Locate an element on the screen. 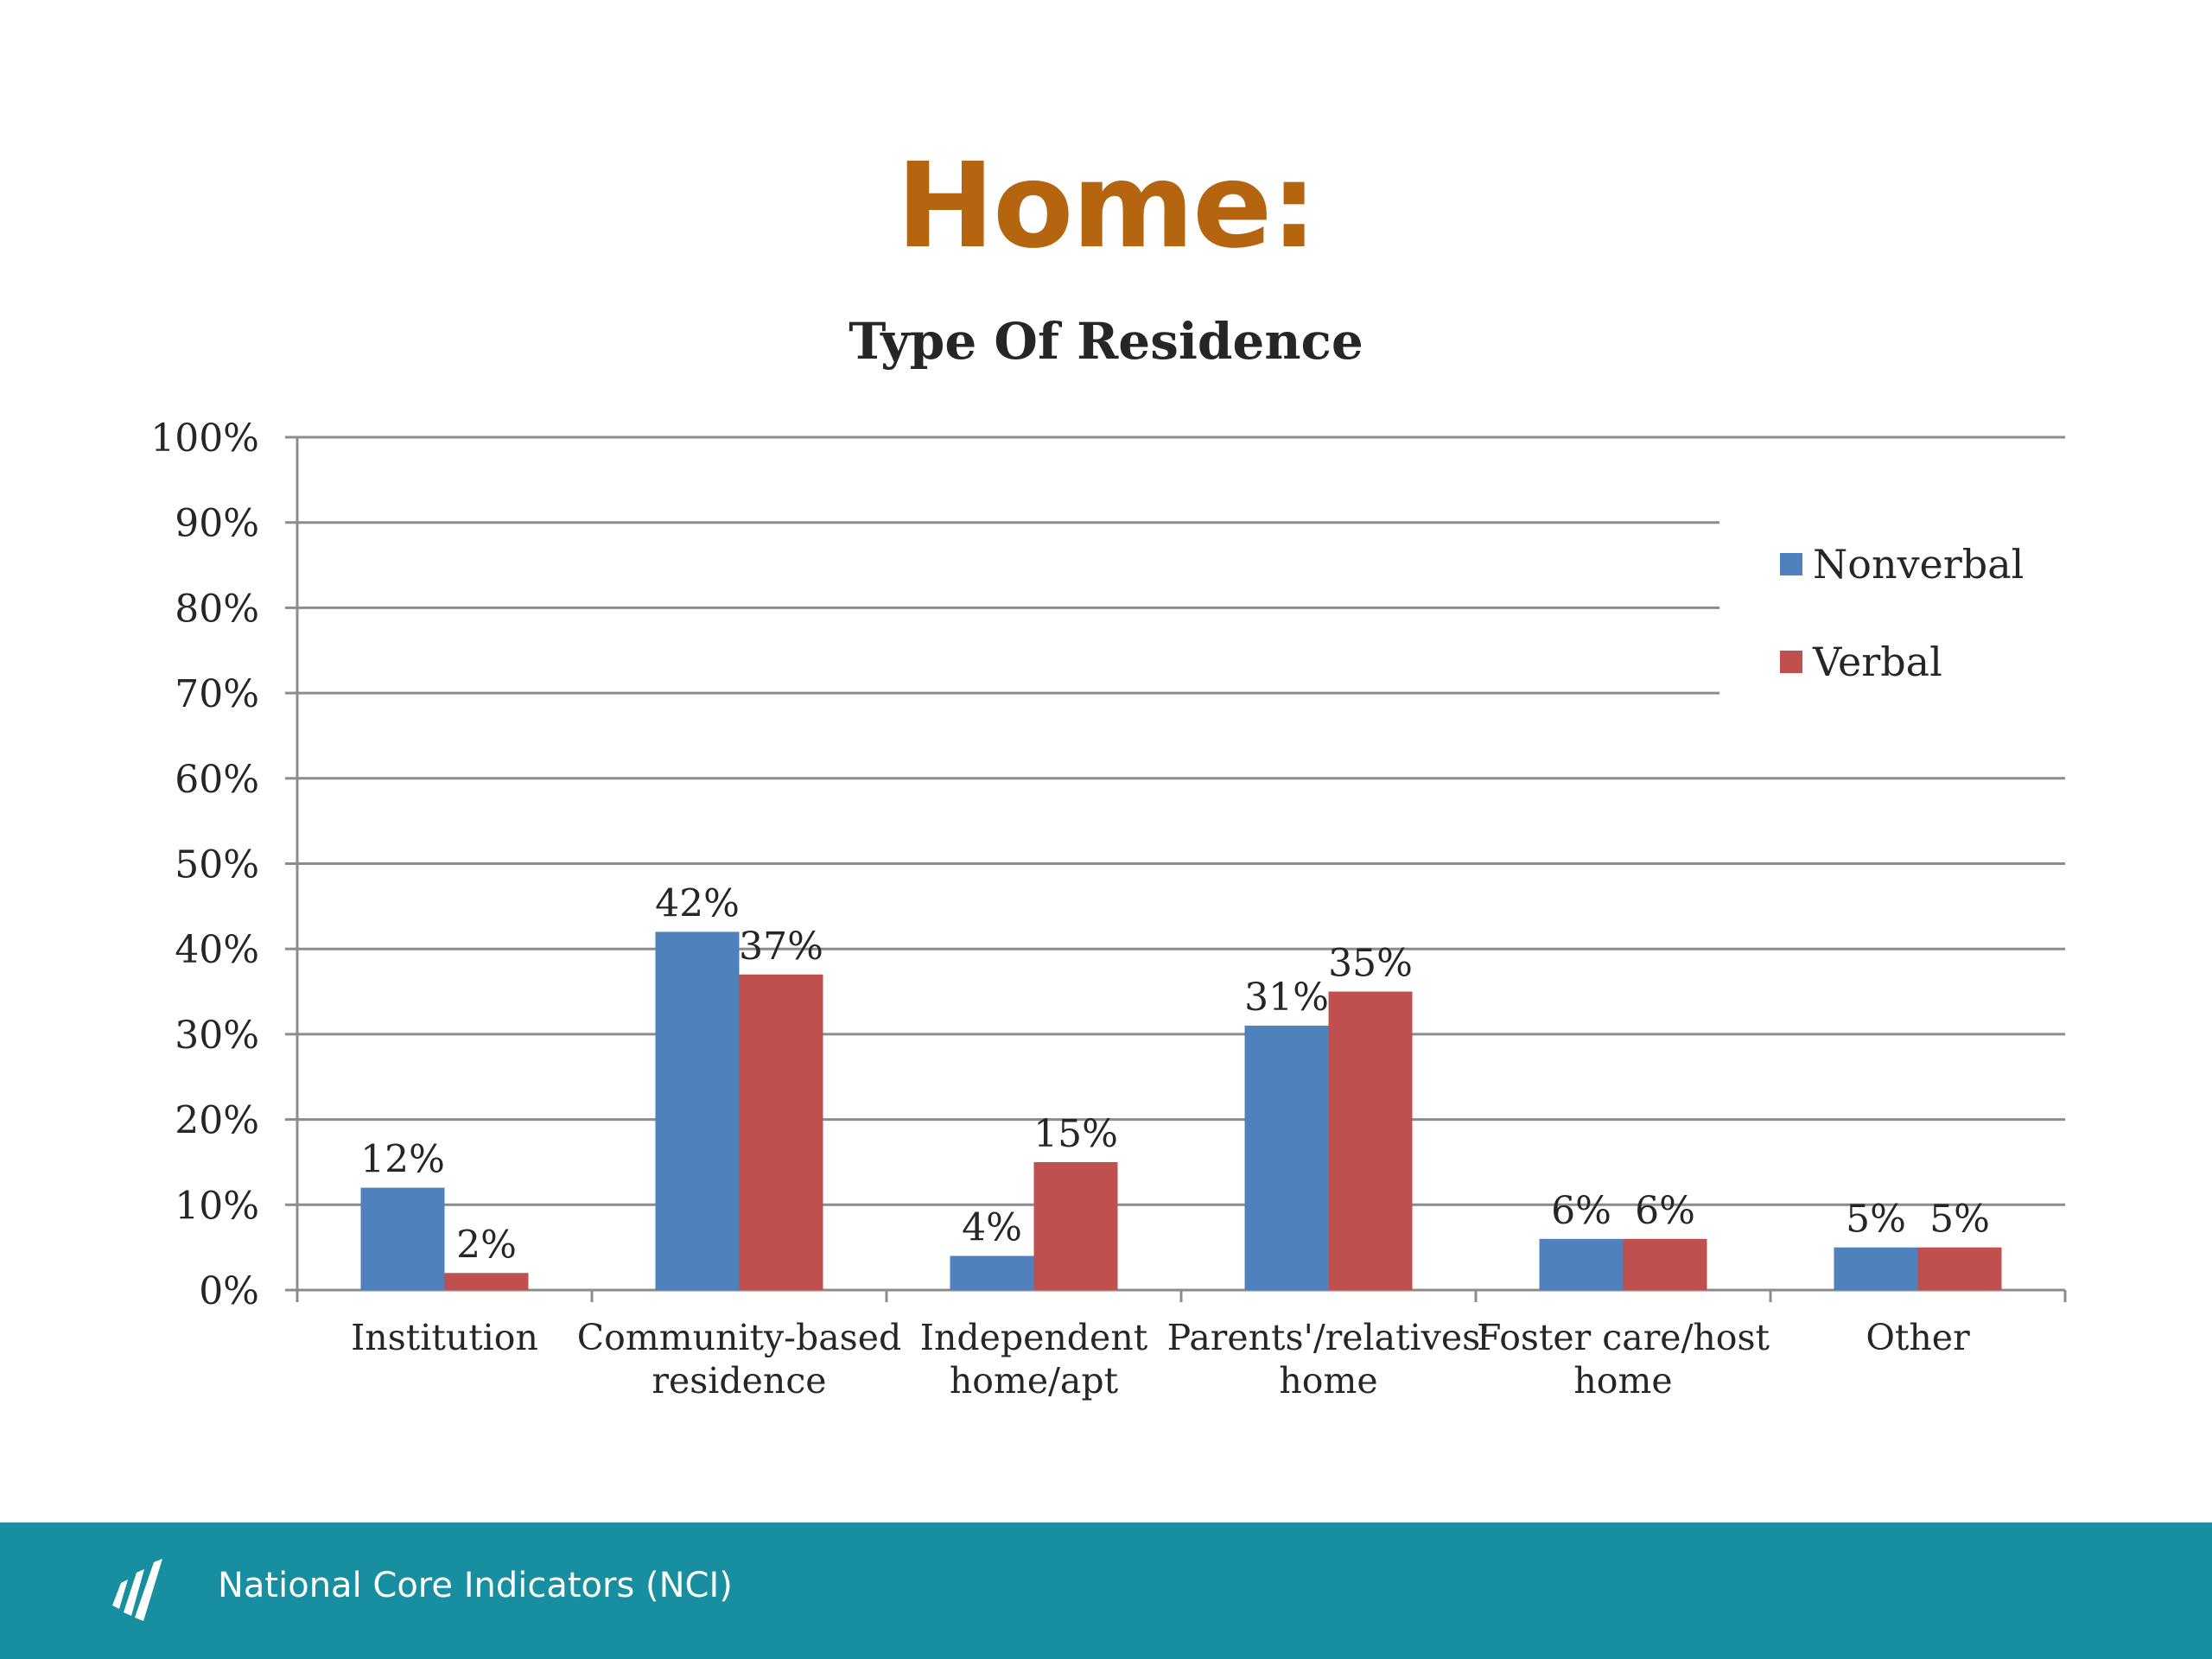 This screenshot has height=1659, width=2212. data-label: 15% is located at coordinates (1075, 1134).